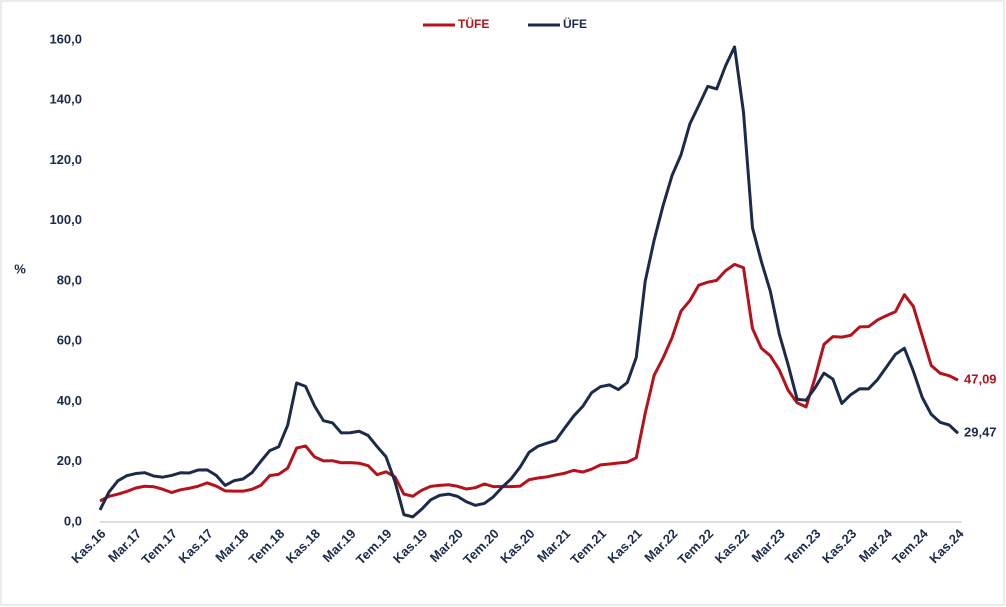 The image size is (1006, 607). What do you see at coordinates (65, 159) in the screenshot?
I see `y-tick-label: 120,0` at bounding box center [65, 159].